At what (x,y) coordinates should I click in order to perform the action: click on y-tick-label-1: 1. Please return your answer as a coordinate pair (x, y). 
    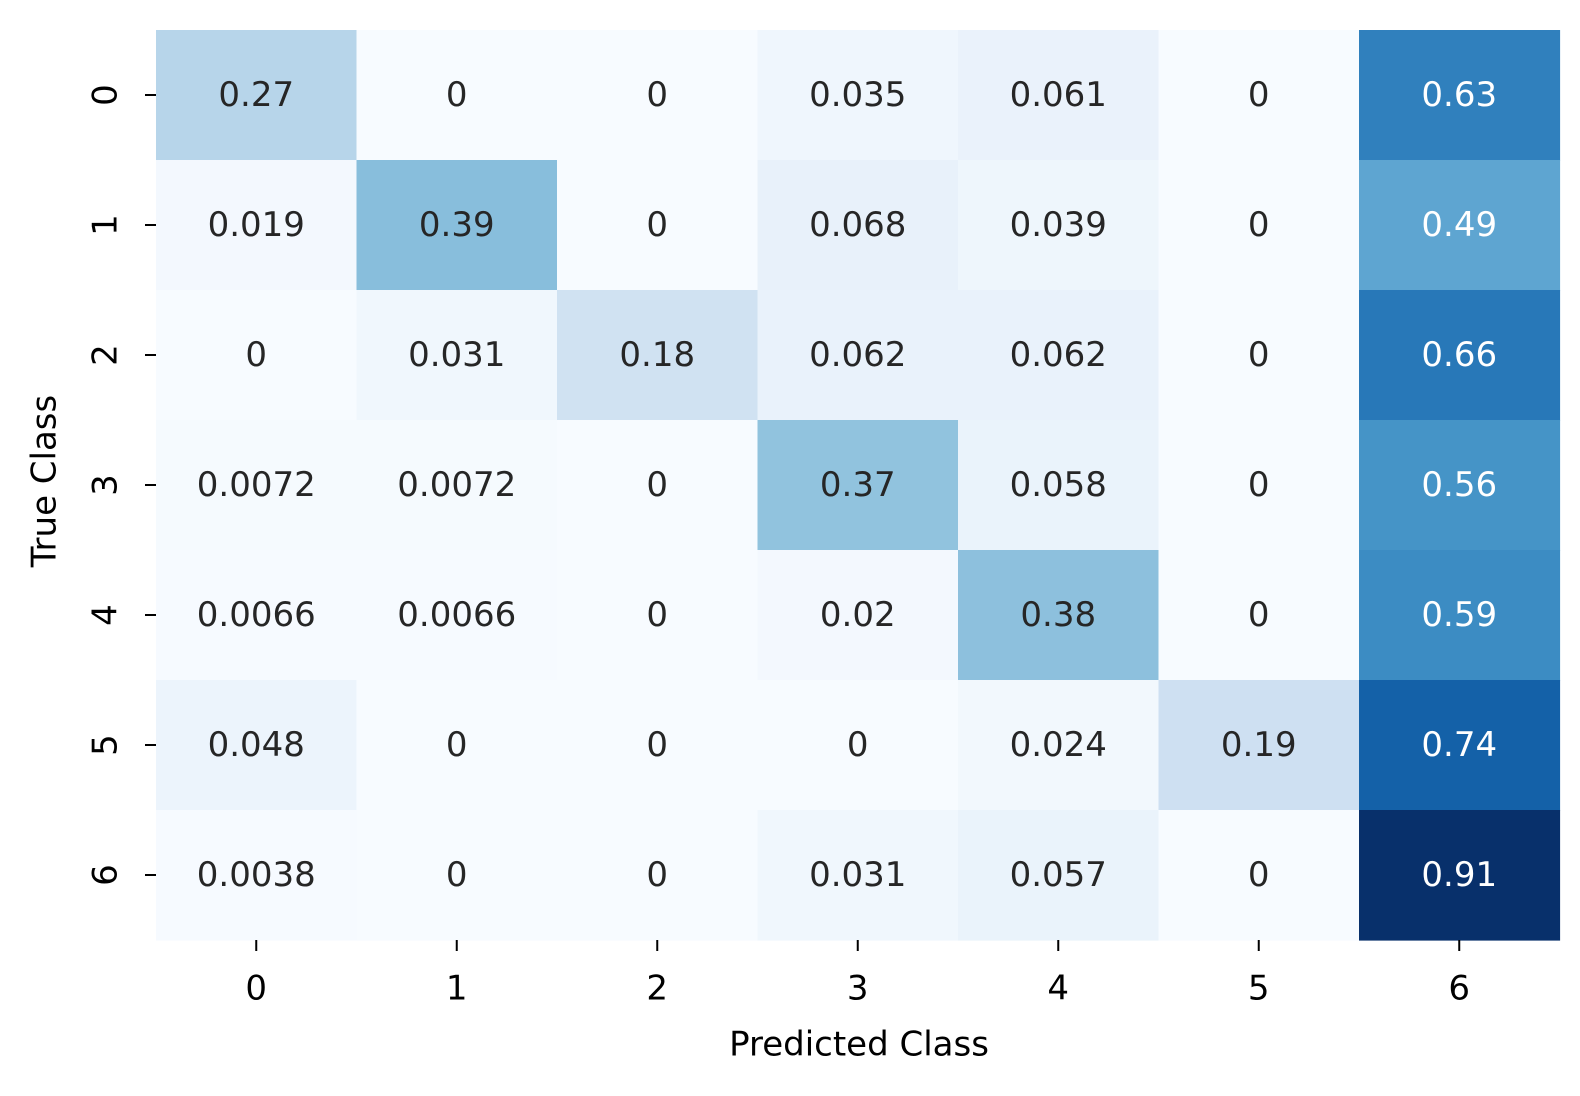
    Looking at the image, I should click on (106, 225).